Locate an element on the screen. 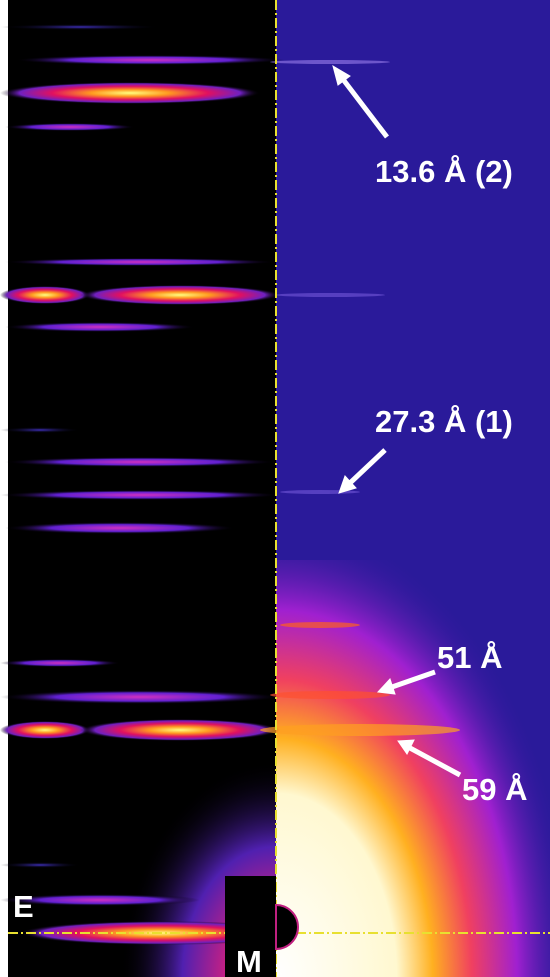 The height and width of the screenshot is (977, 550). panel-label: M is located at coordinates (249, 960).